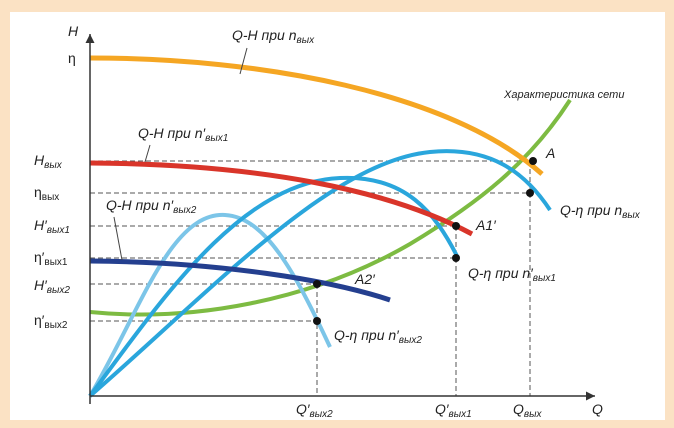 Image resolution: width=674 pixels, height=428 pixels. I want to click on x-tick-q-vyh2: Q′вых2, so click(314, 410).